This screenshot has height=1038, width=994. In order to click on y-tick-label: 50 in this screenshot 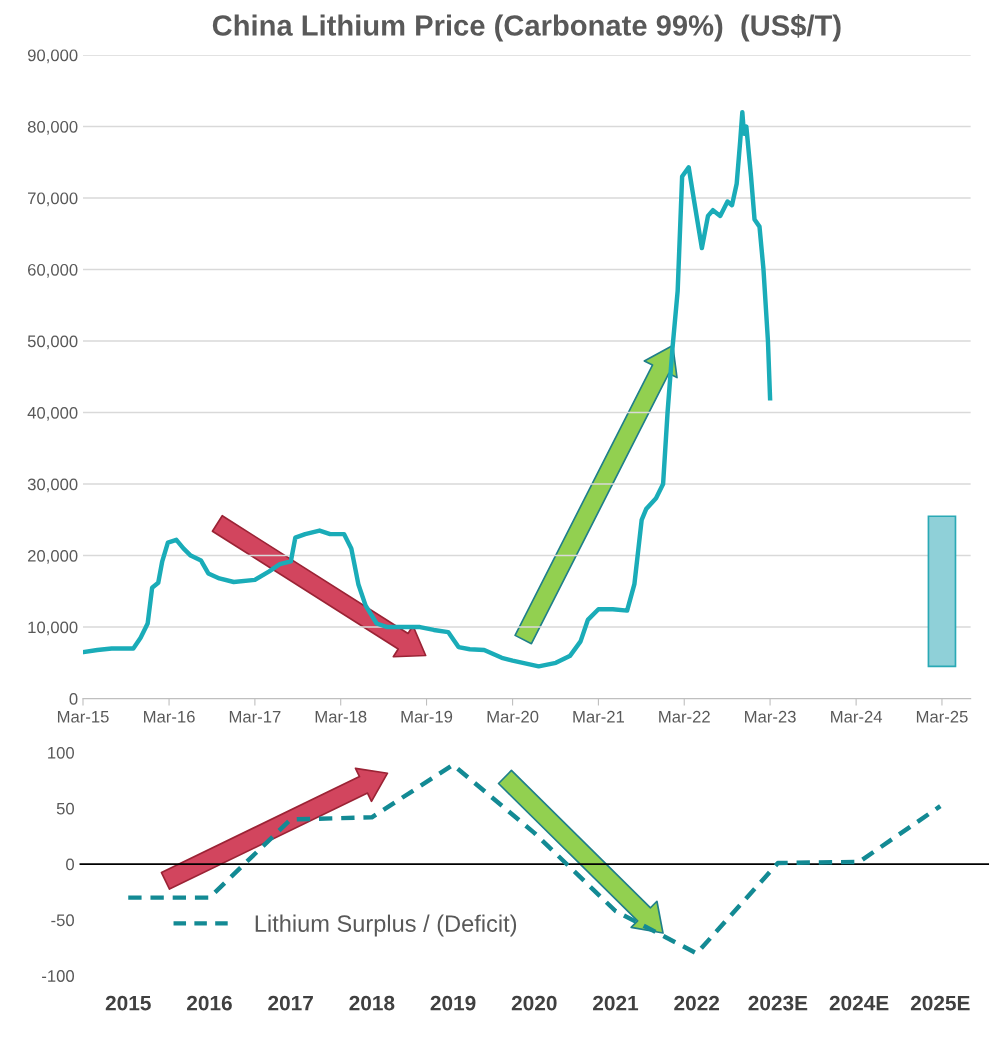, I will do `click(65, 808)`.